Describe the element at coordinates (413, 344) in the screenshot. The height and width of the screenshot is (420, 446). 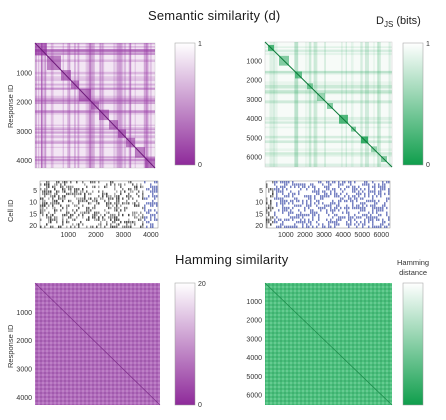
I see `hamming-green-colorbar` at that location.